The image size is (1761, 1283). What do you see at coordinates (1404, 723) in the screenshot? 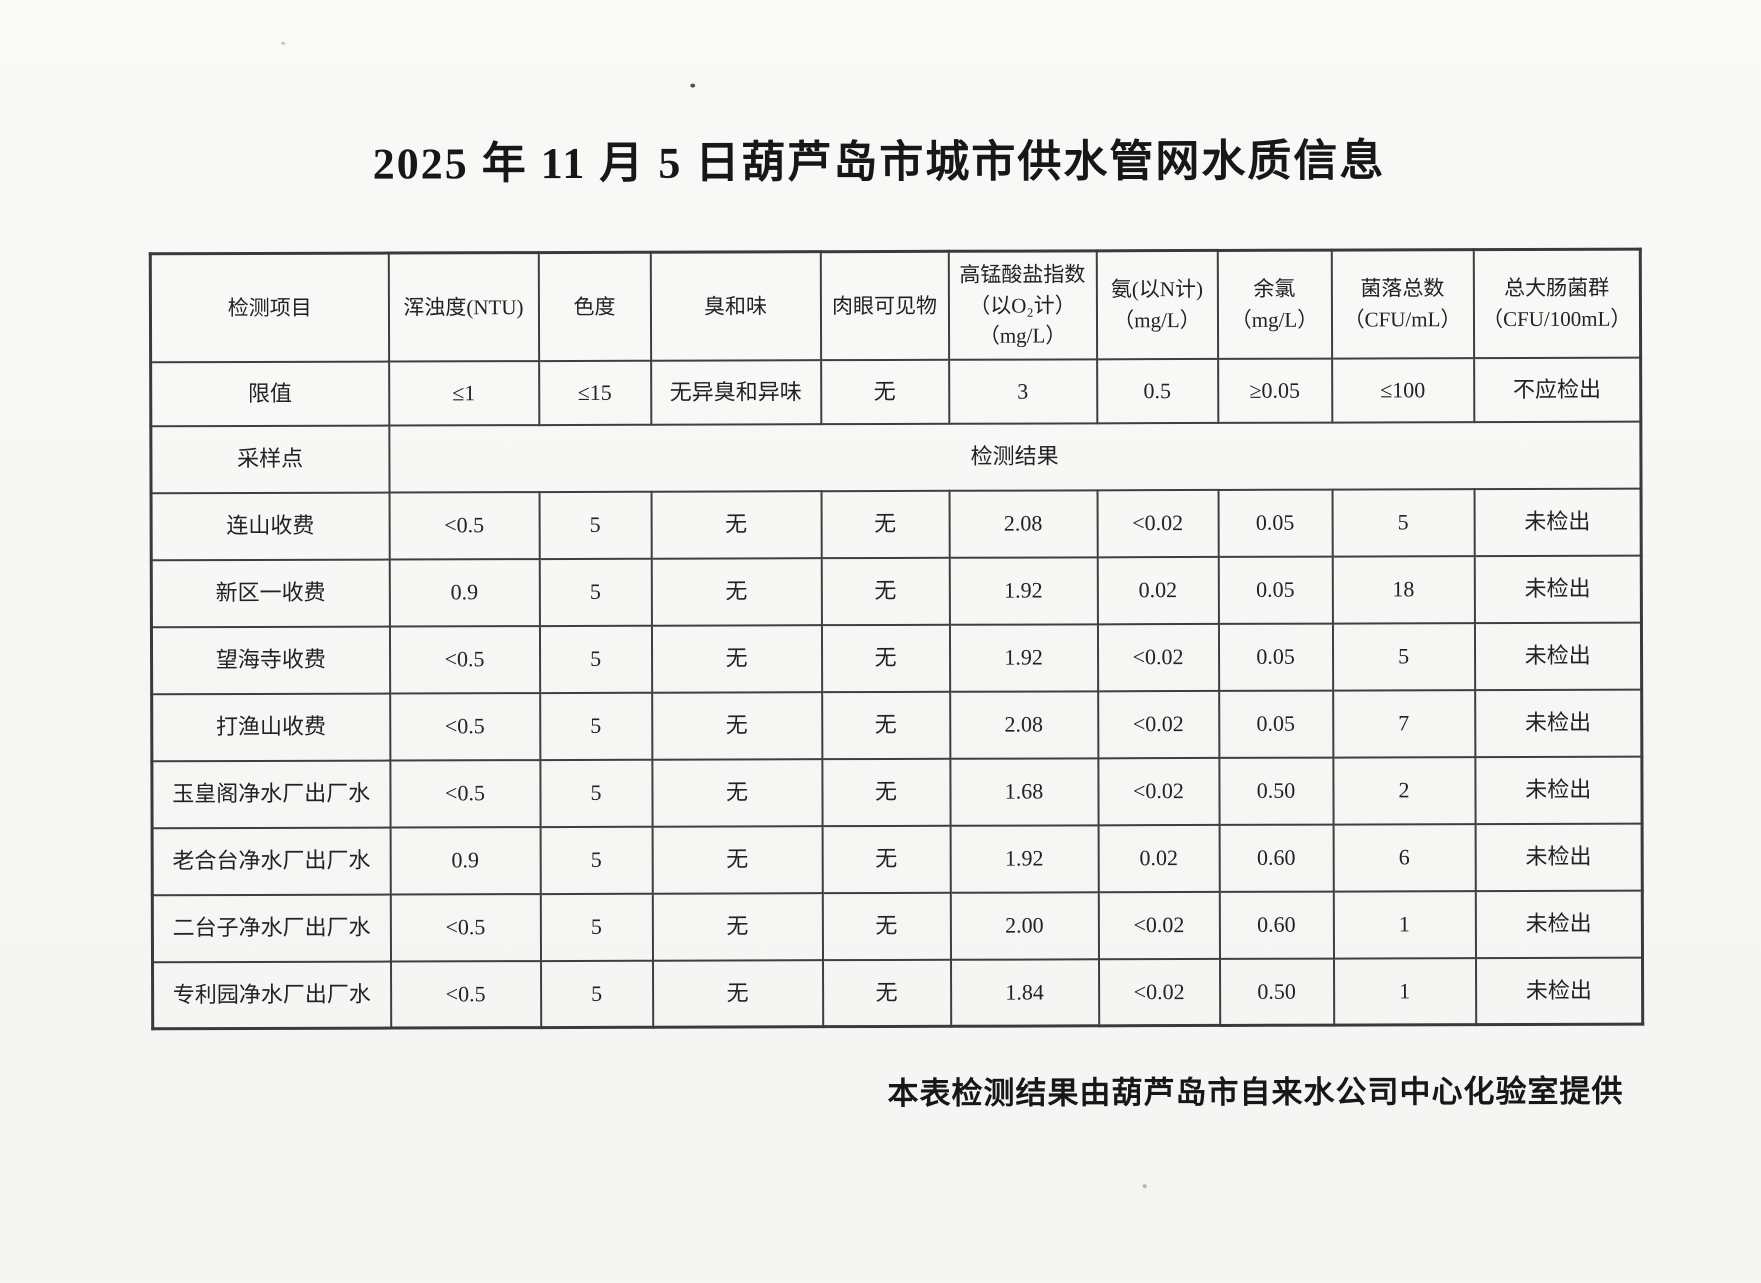
I see `result-value: 7` at bounding box center [1404, 723].